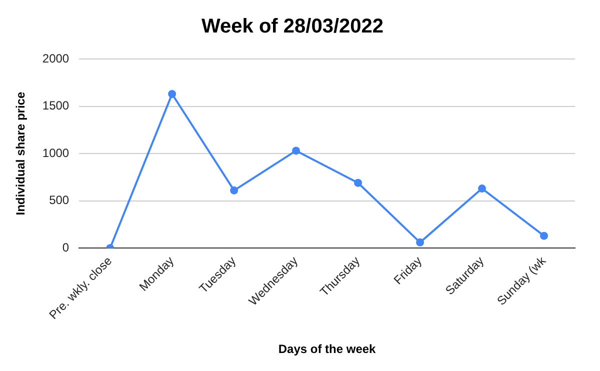  I want to click on chart-title: Week of 28/03/2022, so click(293, 27).